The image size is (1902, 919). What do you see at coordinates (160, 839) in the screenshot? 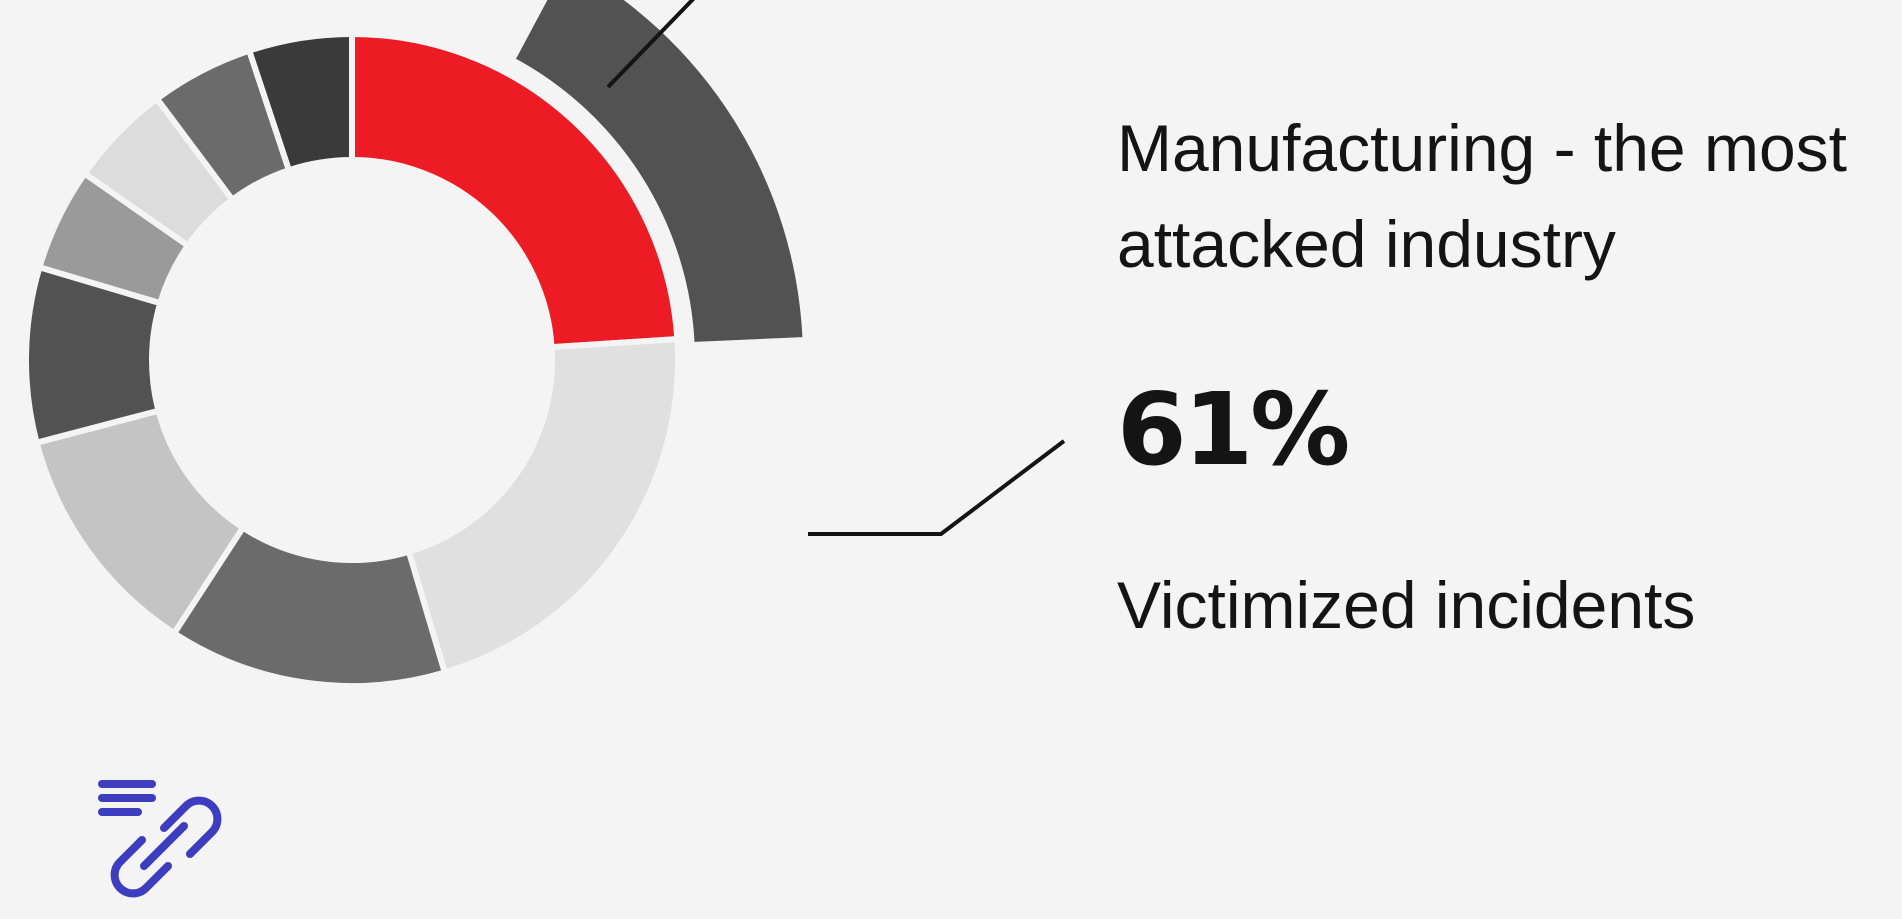
I see `link-list-icon` at bounding box center [160, 839].